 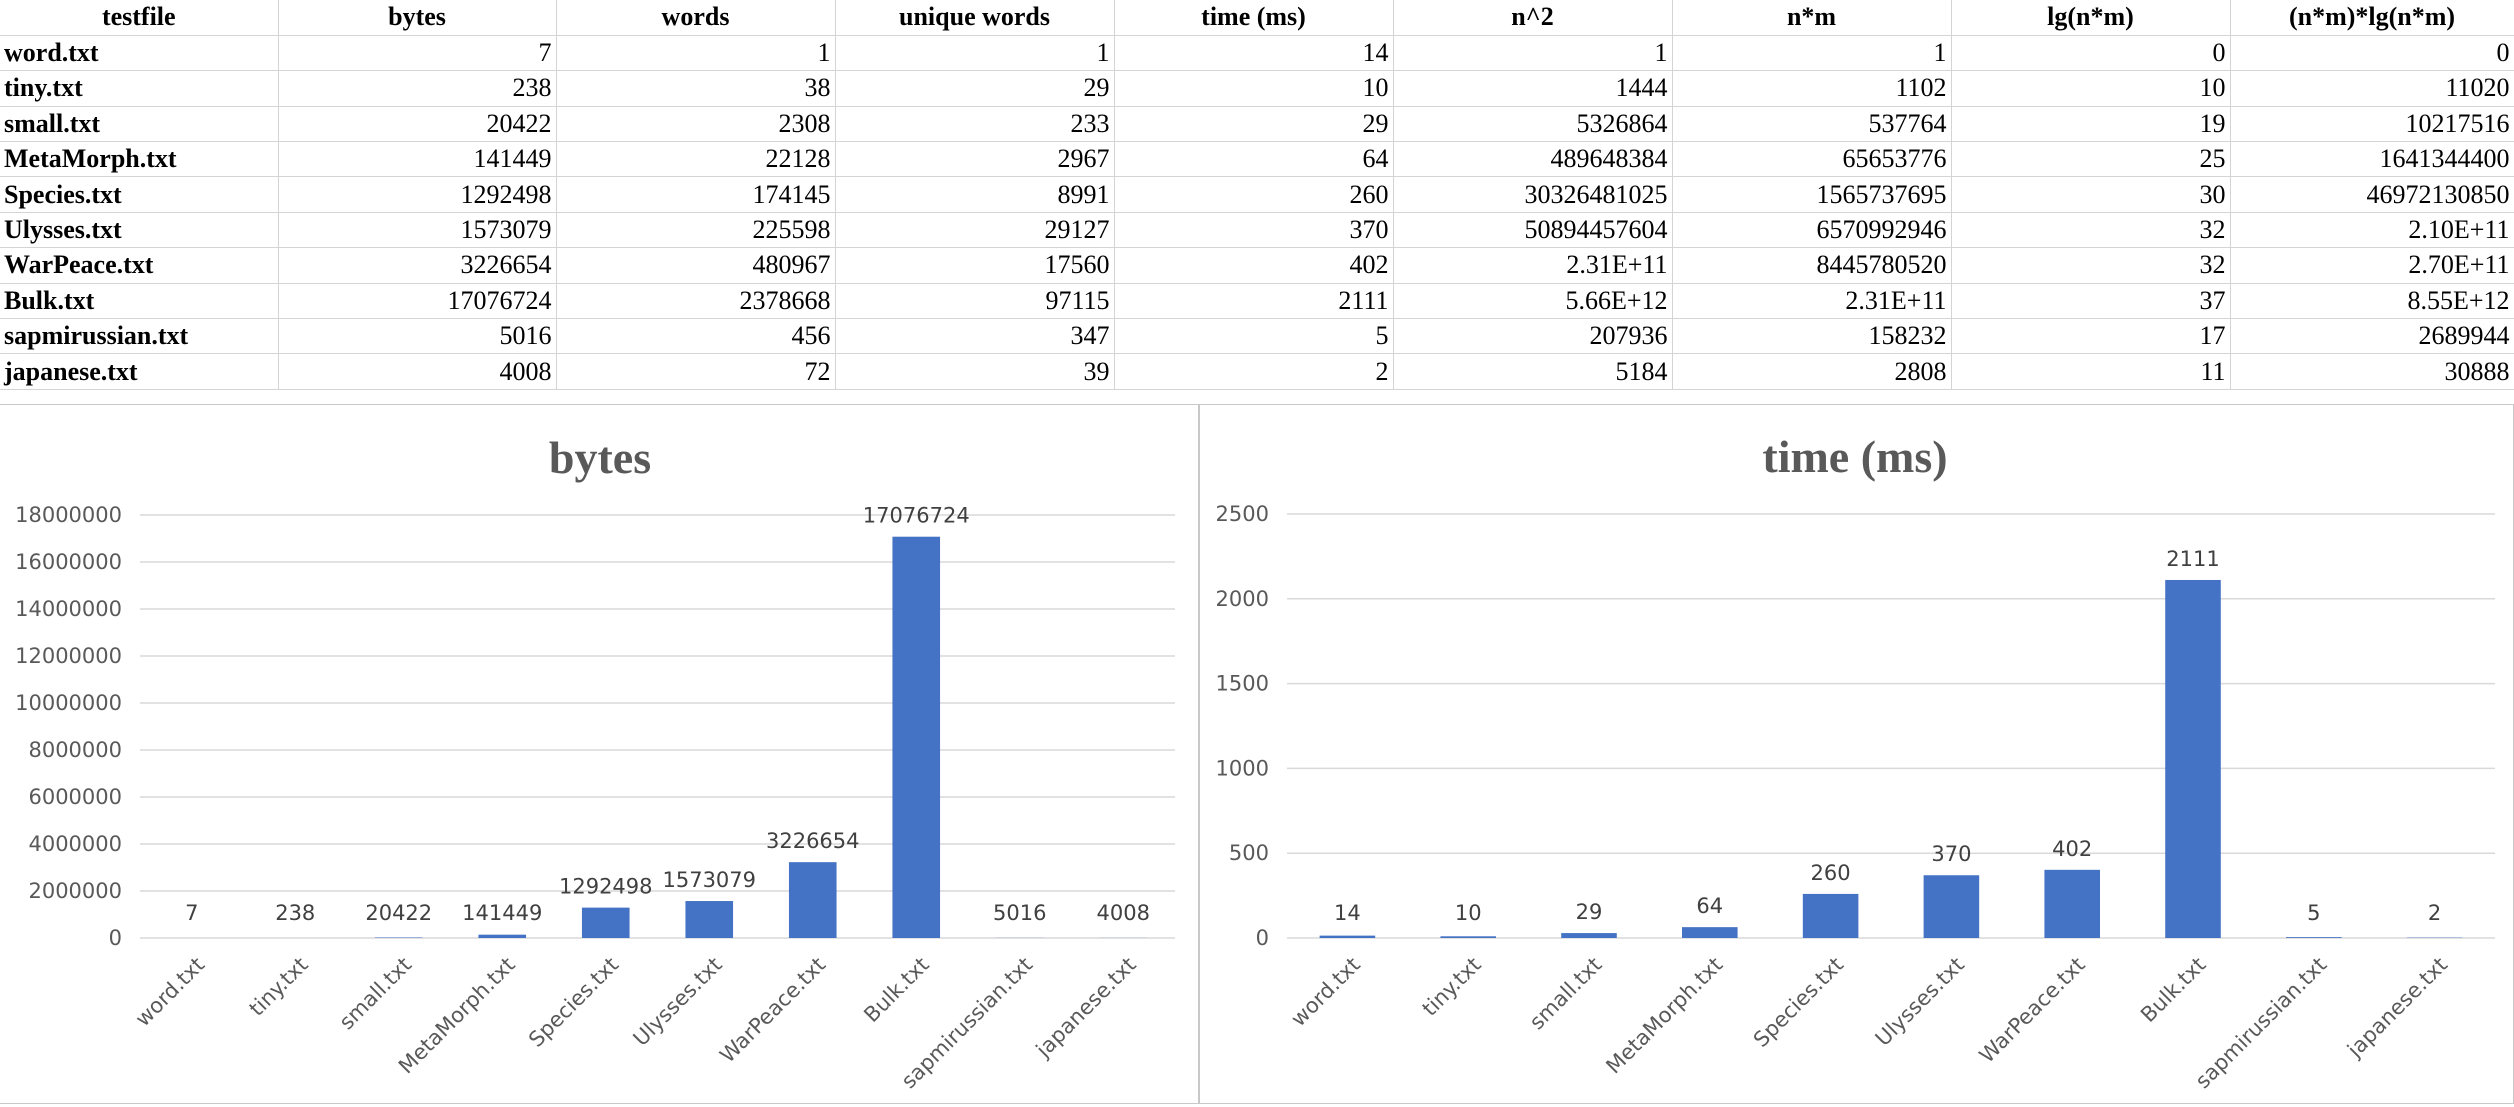 I want to click on cell-time: 260, so click(x=1254, y=194).